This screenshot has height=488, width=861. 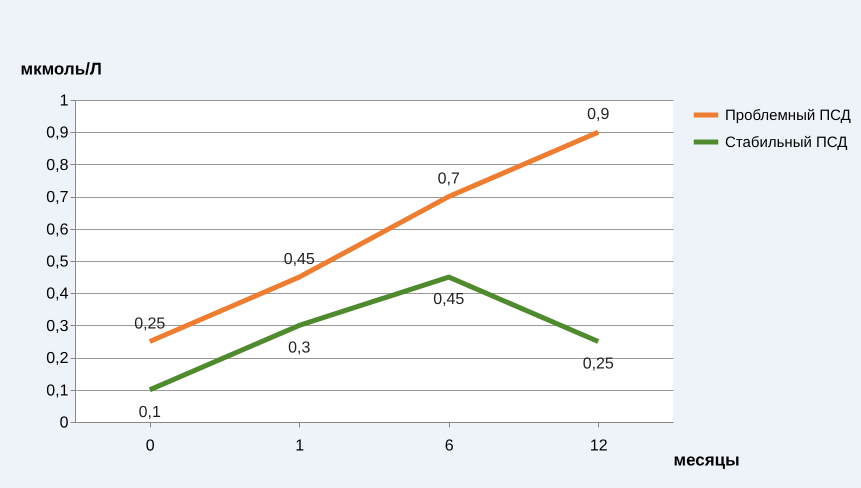 I want to click on y-tick-label: 0,3, so click(x=57, y=326).